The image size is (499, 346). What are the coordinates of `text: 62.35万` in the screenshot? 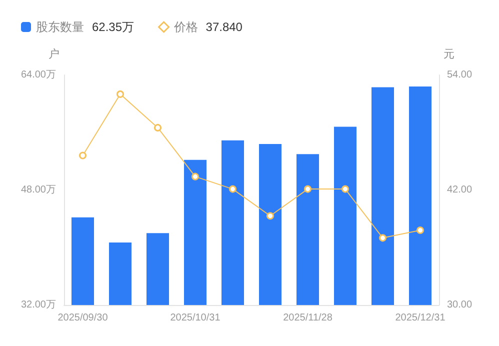 It's located at (113, 27).